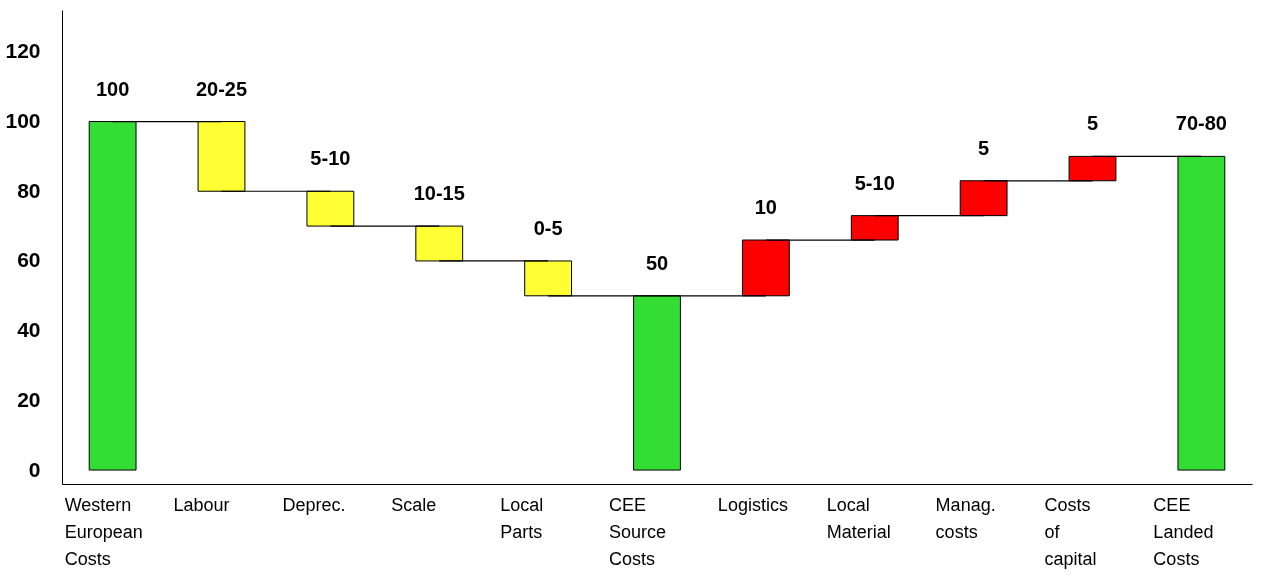 The width and height of the screenshot is (1279, 585). I want to click on x-tick-label: Deprec., so click(314, 504).